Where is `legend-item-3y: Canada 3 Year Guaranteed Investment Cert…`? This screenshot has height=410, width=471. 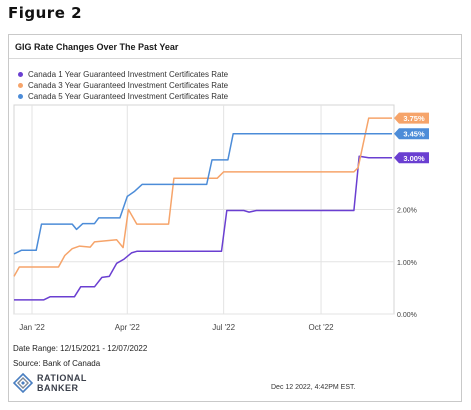
legend-item-3y: Canada 3 Year Guaranteed Investment Cert… is located at coordinates (123, 85).